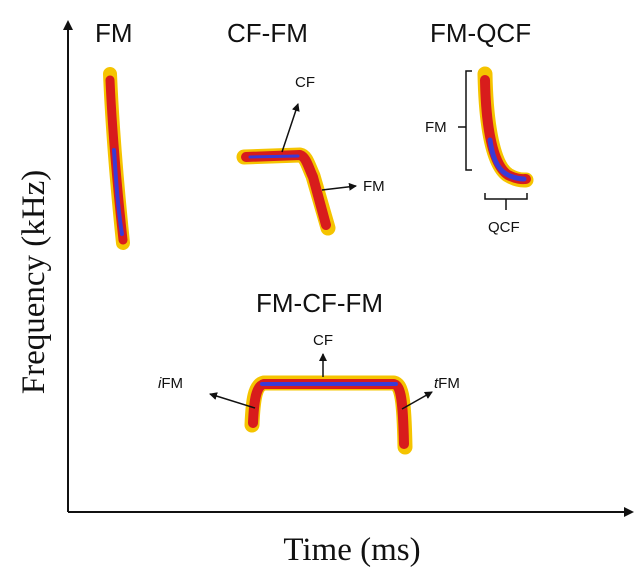 This screenshot has width=640, height=577. Describe the element at coordinates (339, 186) in the screenshot. I see `cf-fm-fm-arrow` at that location.